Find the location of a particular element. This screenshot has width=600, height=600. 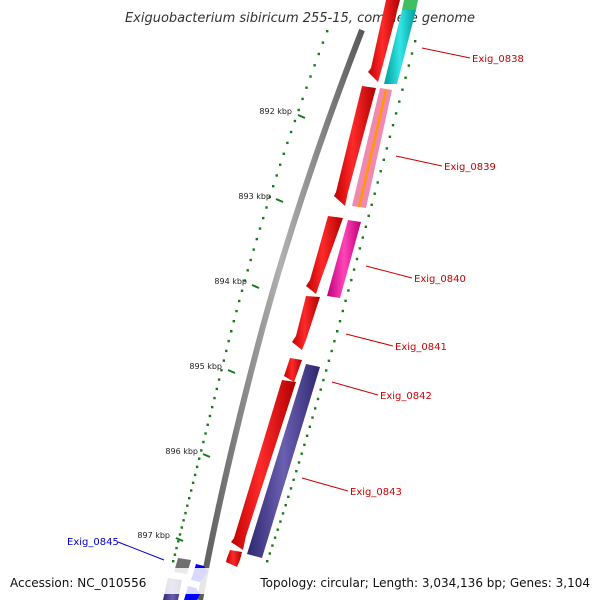

major-tick-897: 897 kbp is located at coordinates (160, 536).